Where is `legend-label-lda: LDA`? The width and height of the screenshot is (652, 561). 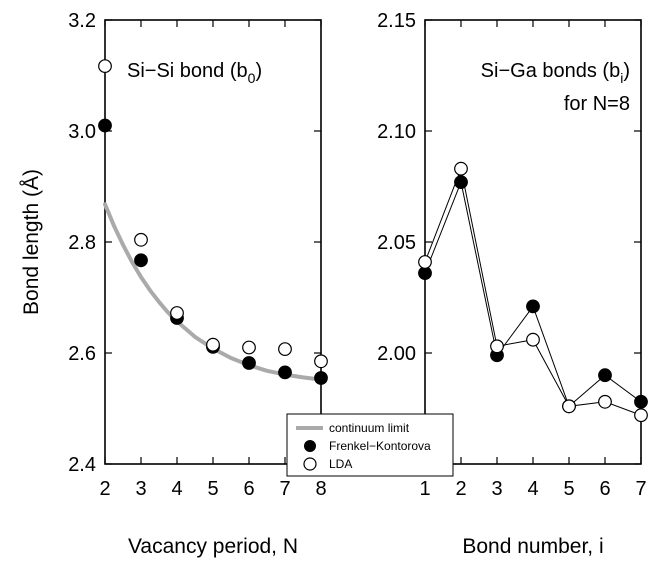
legend-label-lda: LDA is located at coordinates (340, 464).